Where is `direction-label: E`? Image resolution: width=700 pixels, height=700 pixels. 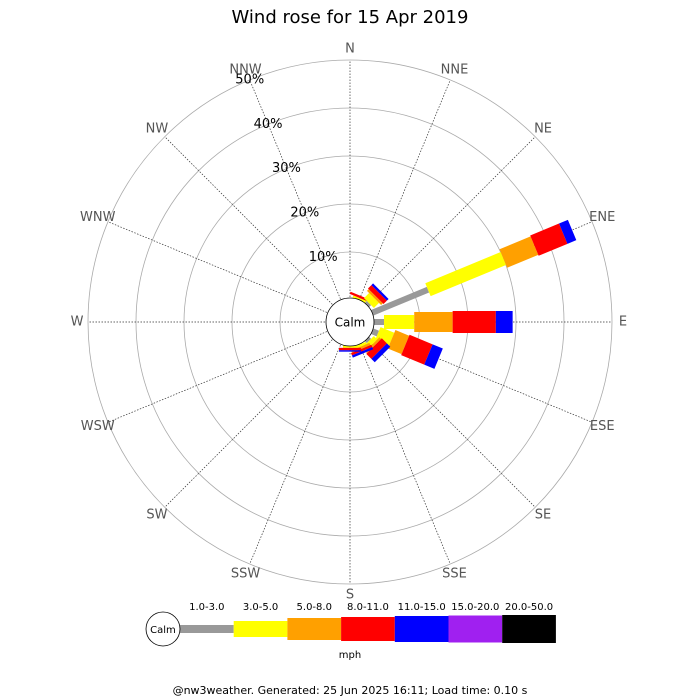
direction-label: E is located at coordinates (623, 322).